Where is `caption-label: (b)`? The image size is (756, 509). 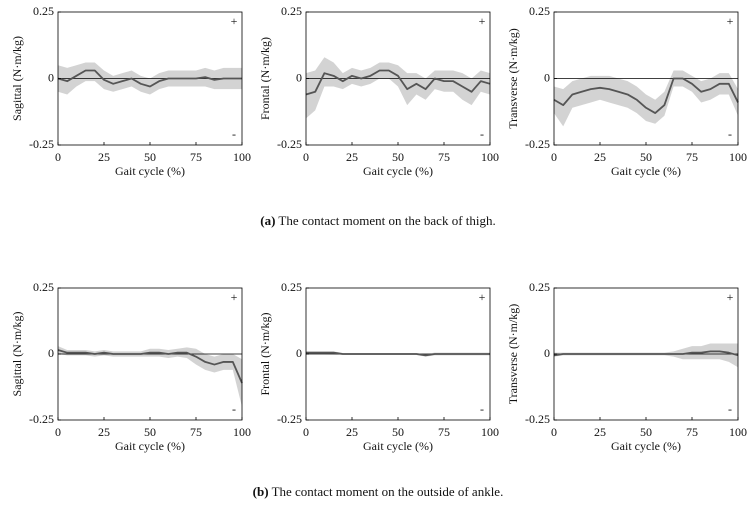
caption-label: (b) is located at coordinates (261, 491).